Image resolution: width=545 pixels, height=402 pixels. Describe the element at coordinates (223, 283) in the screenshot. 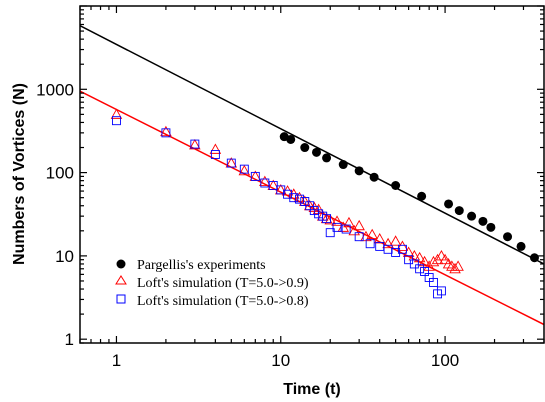

I see `legend-label-loft-09: Loft's simulation (T=5.0->0.9)` at that location.